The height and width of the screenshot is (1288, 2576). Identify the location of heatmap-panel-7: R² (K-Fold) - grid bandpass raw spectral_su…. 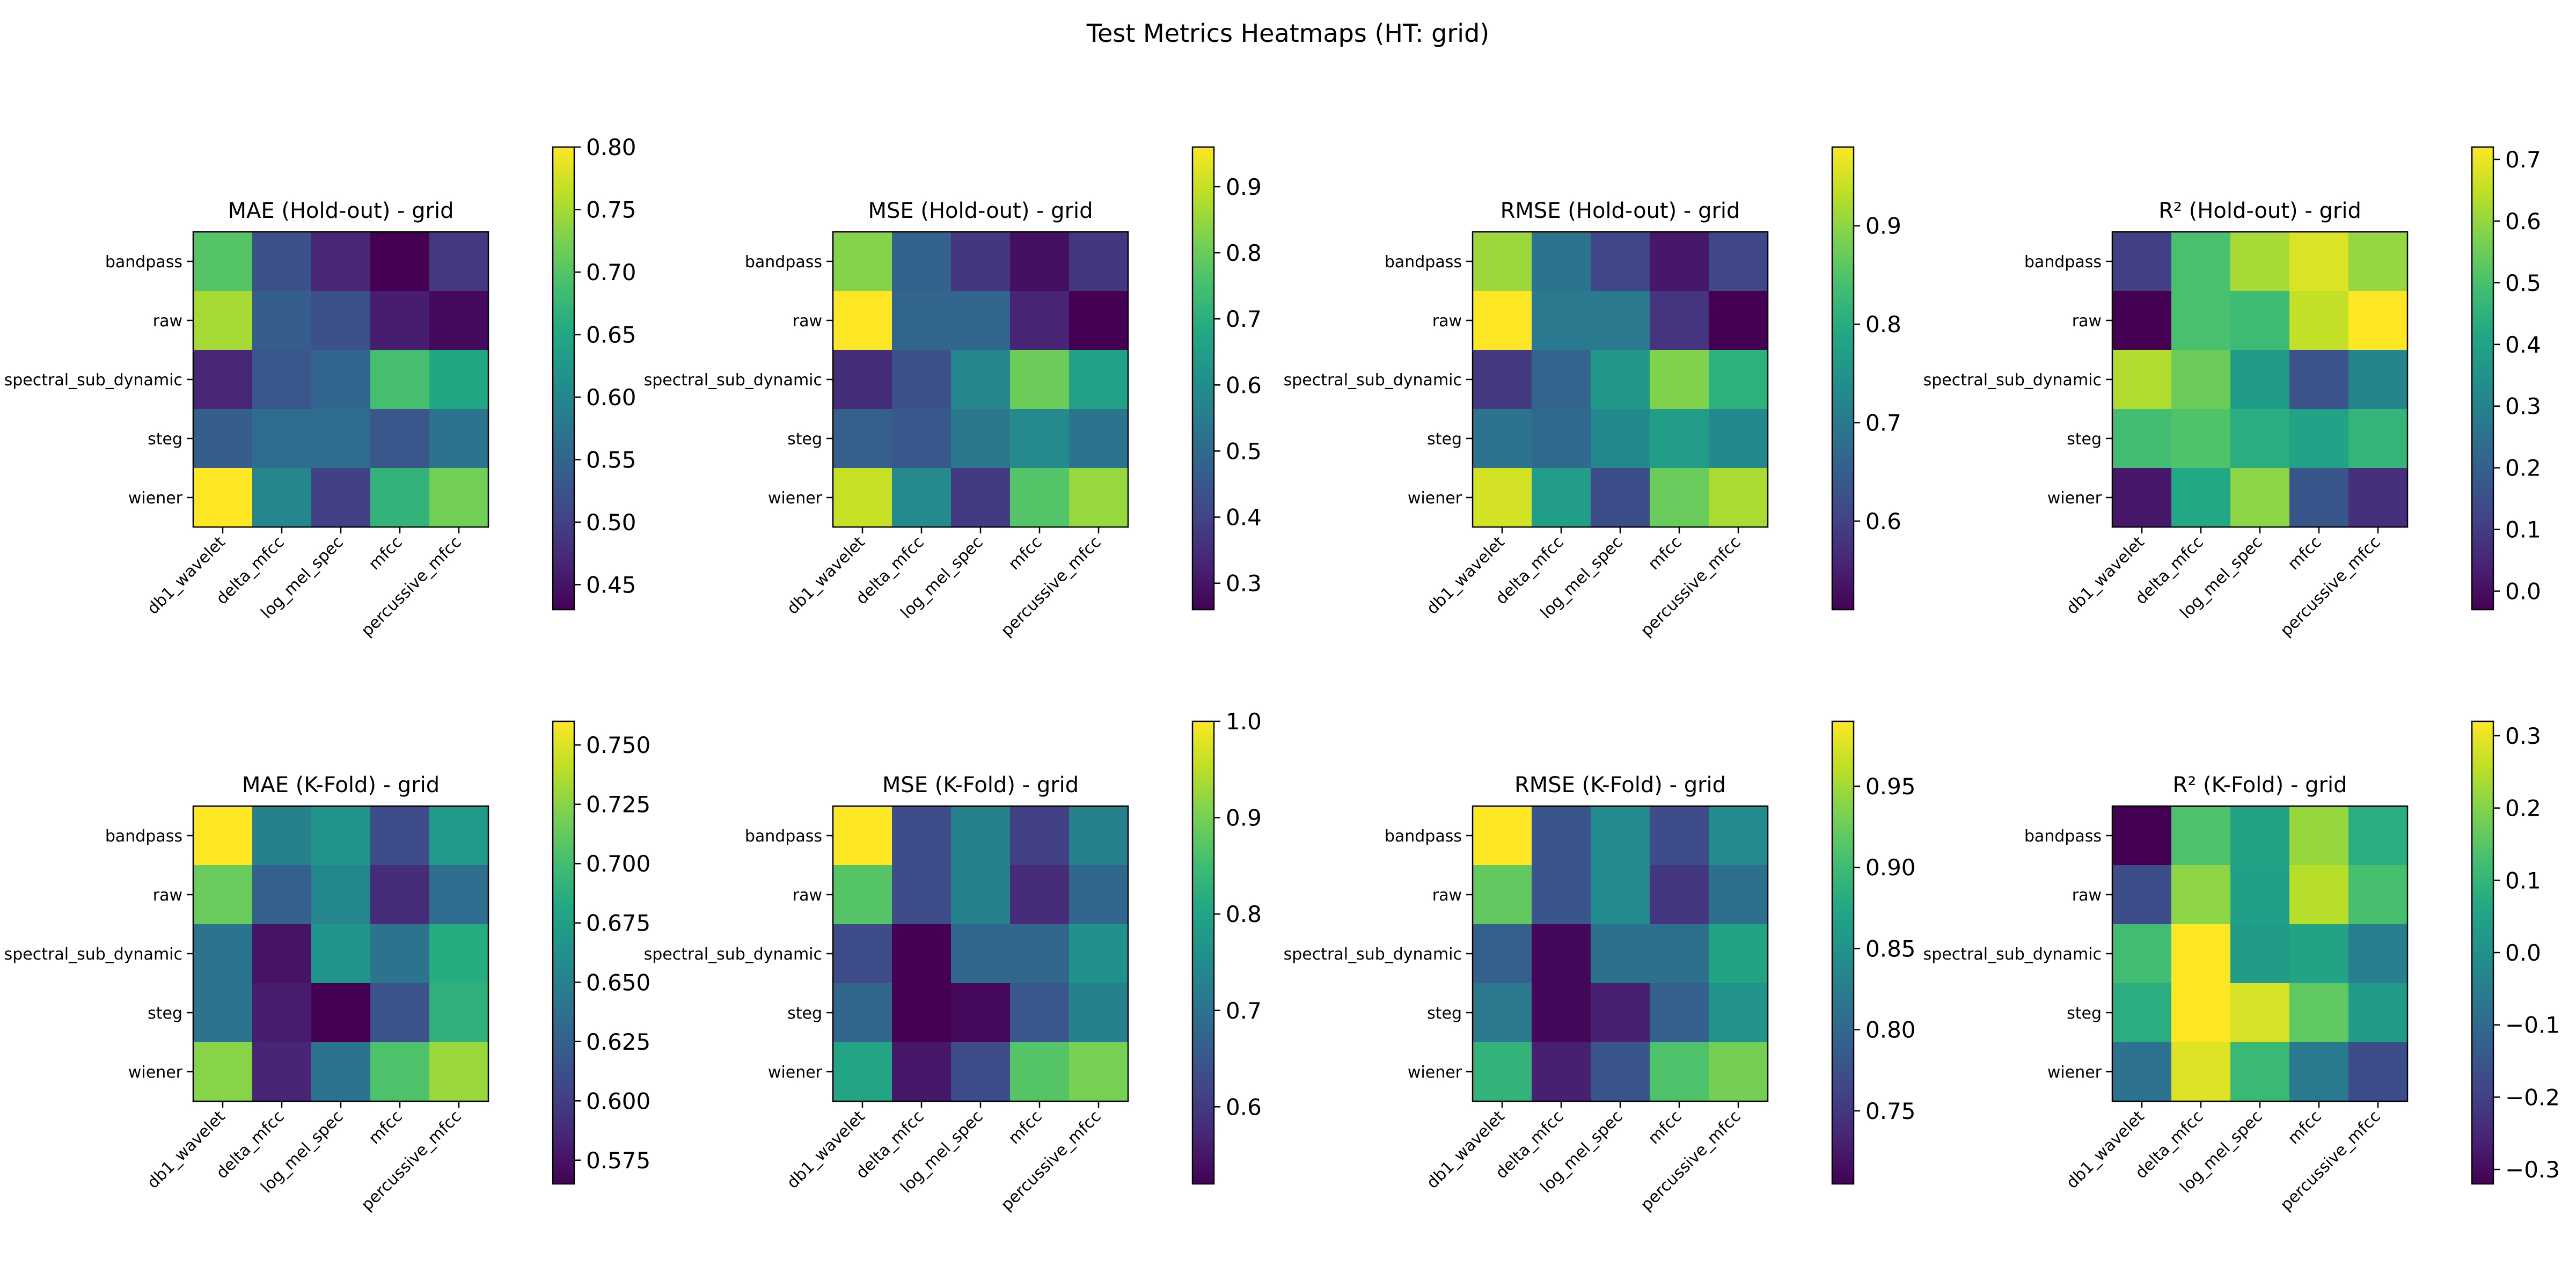
(2241, 967).